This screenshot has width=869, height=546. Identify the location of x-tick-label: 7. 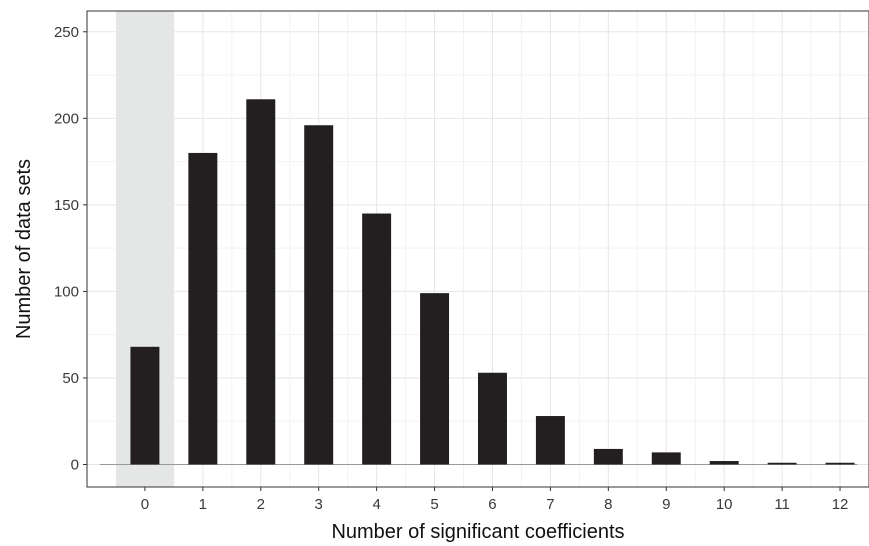
(550, 504).